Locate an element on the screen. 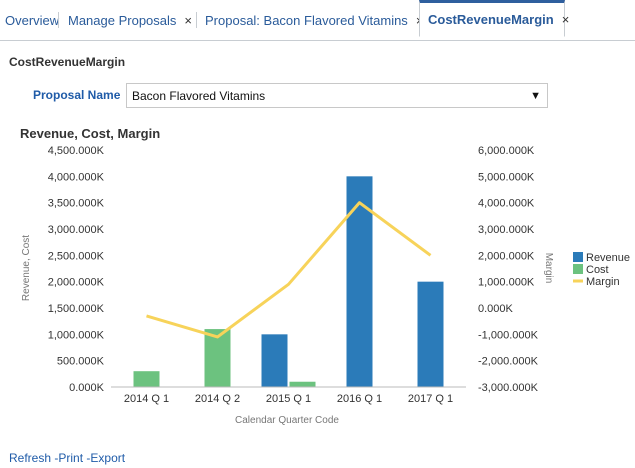  y2-tick-label: 2,000.000K is located at coordinates (506, 256).